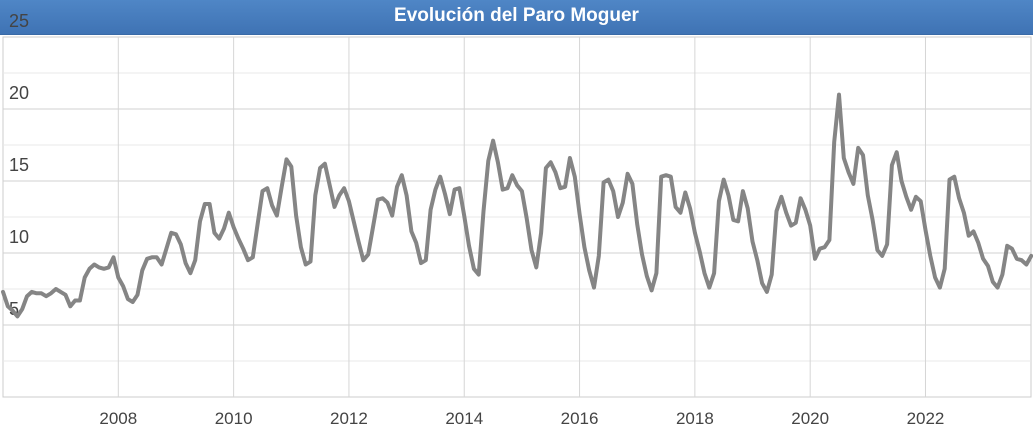 Image resolution: width=1033 pixels, height=442 pixels. What do you see at coordinates (695, 418) in the screenshot?
I see `x-tick-label: 2018` at bounding box center [695, 418].